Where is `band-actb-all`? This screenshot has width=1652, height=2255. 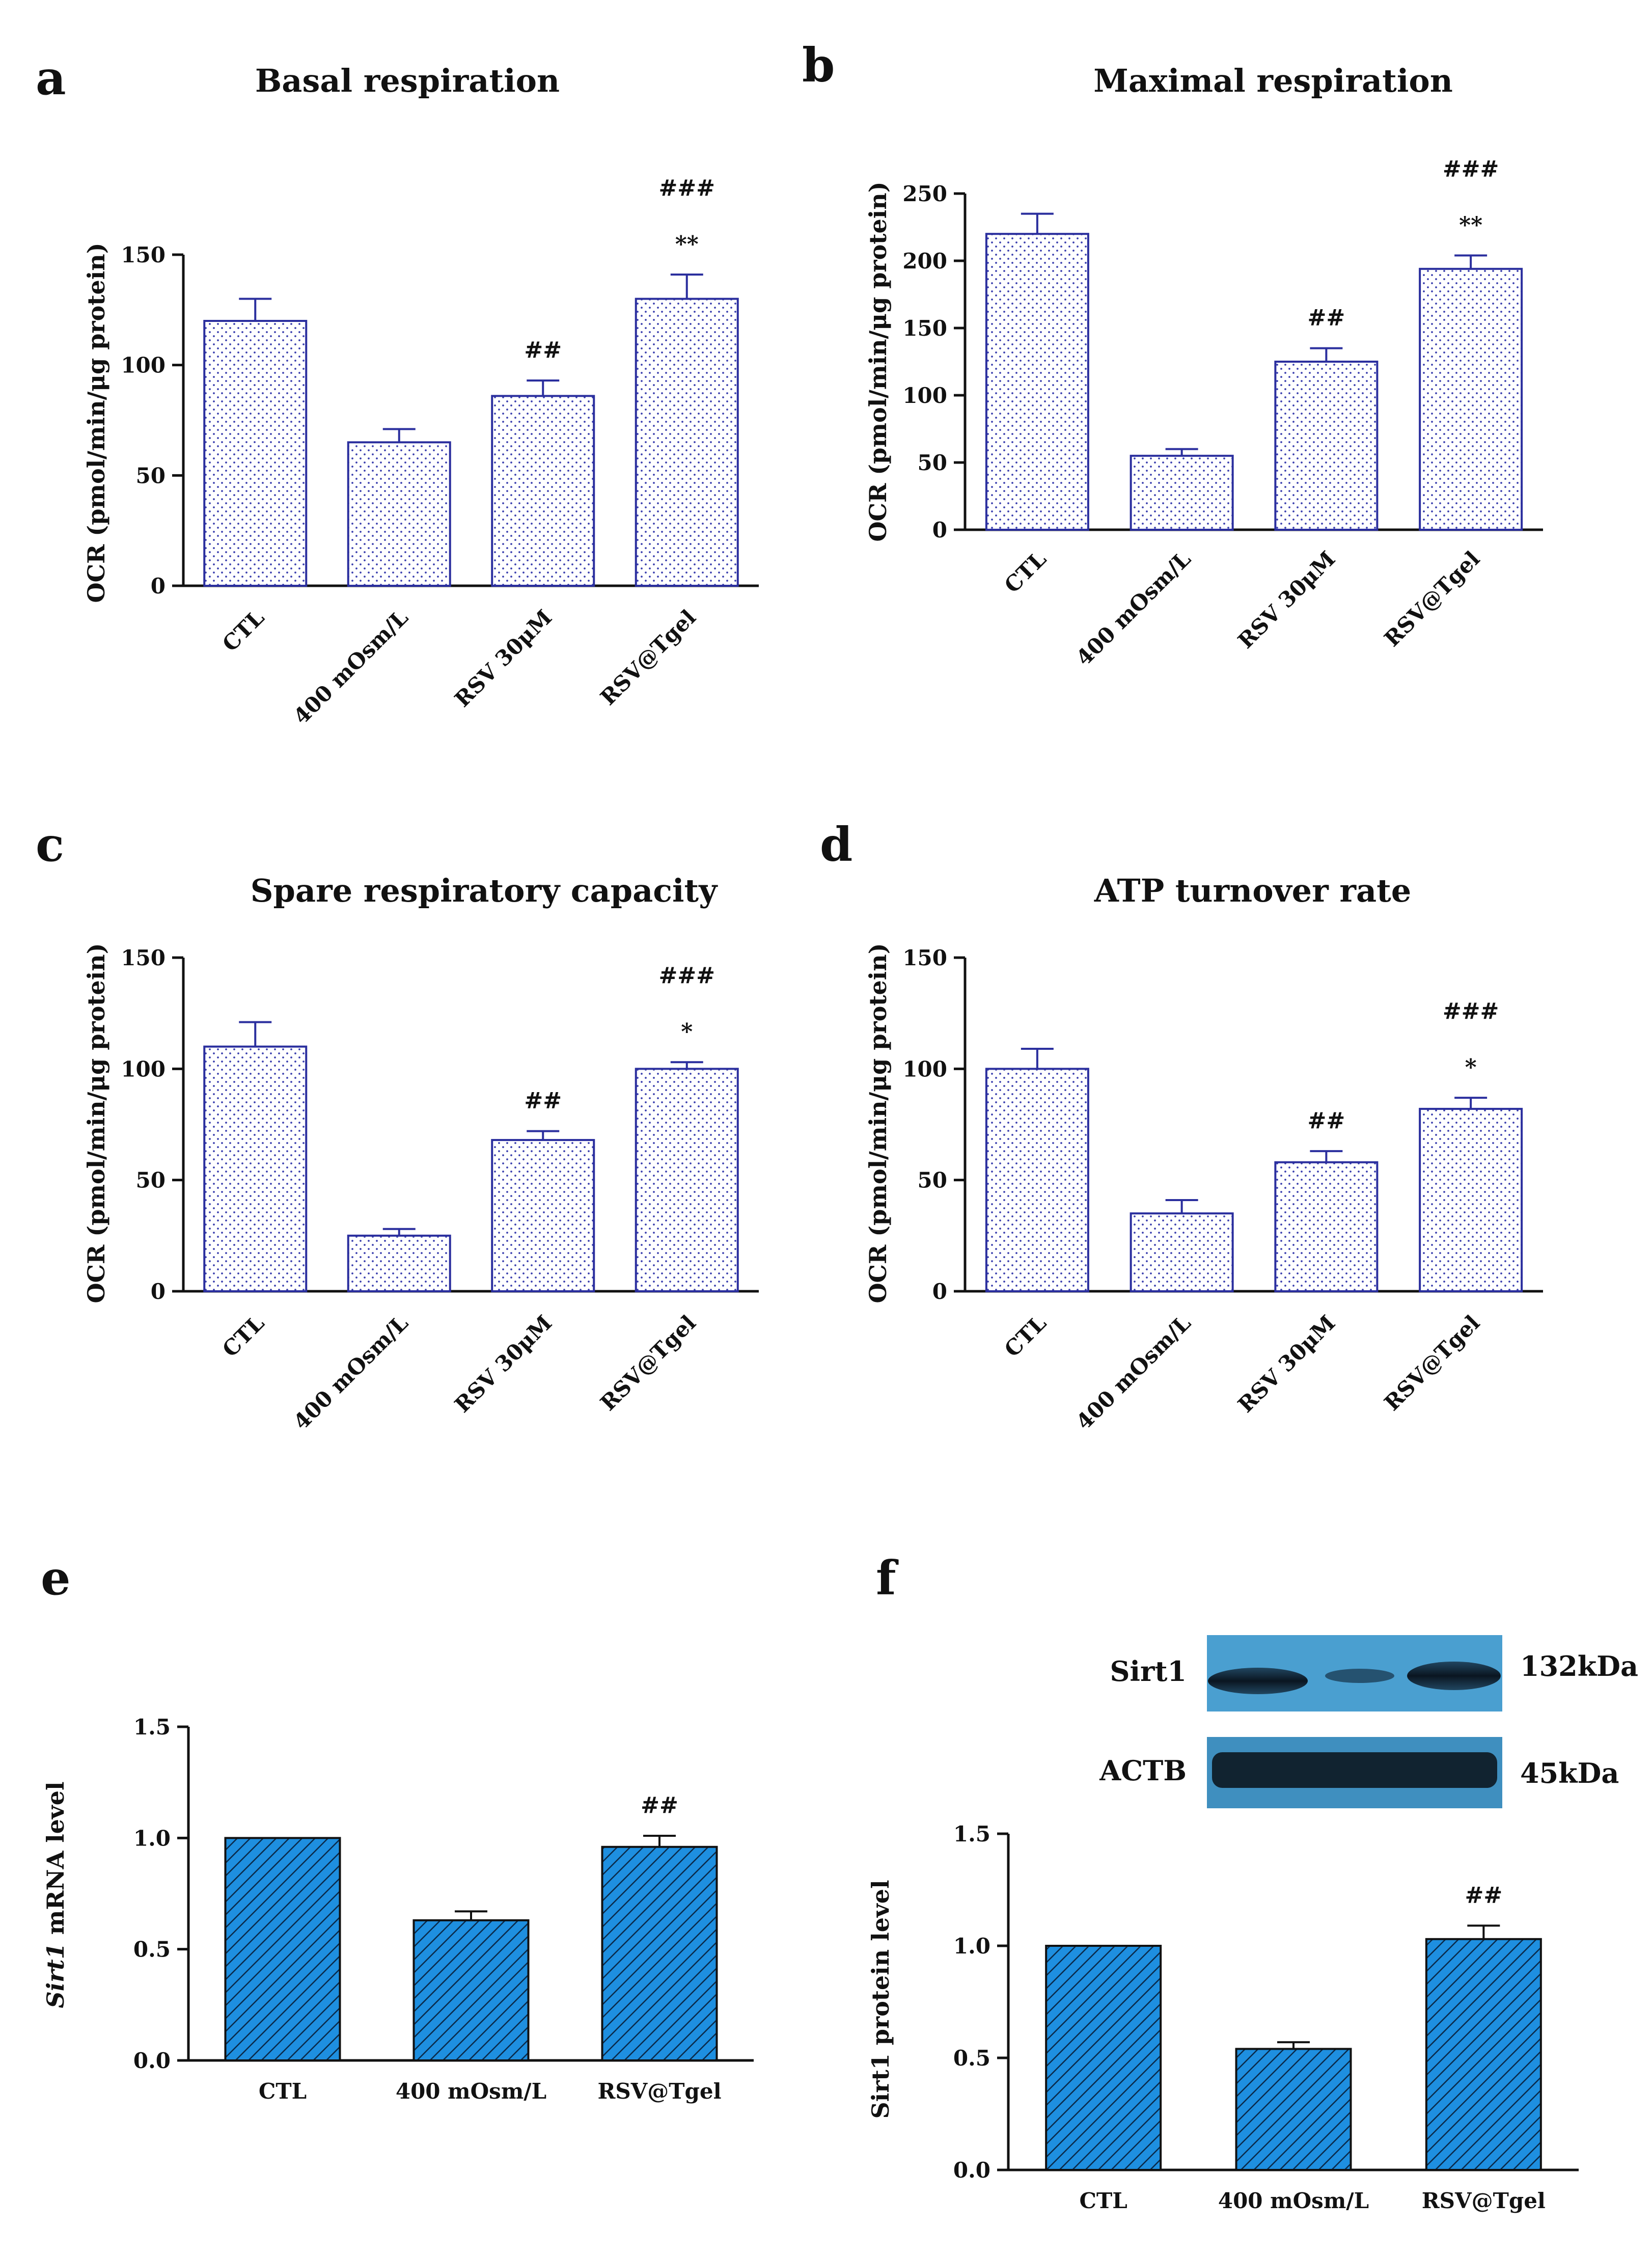 band-actb-all is located at coordinates (1354, 1770).